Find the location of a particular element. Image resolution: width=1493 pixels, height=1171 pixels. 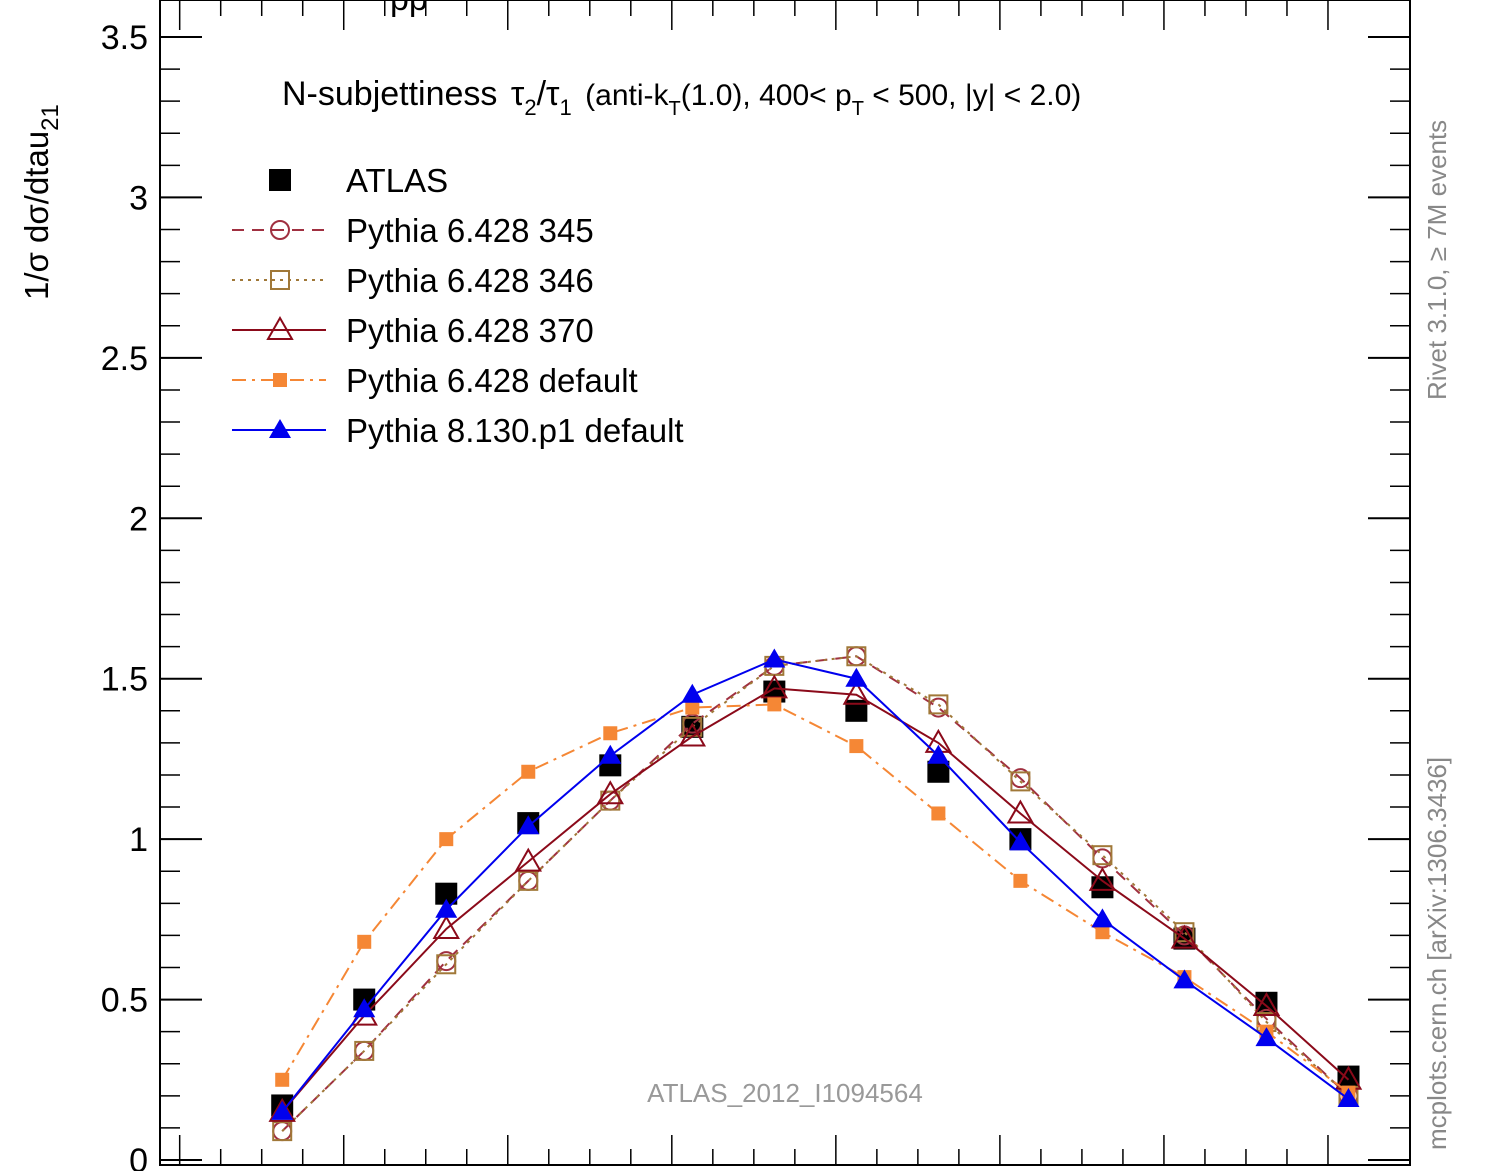

y-tick-label: 2 is located at coordinates (138, 519).